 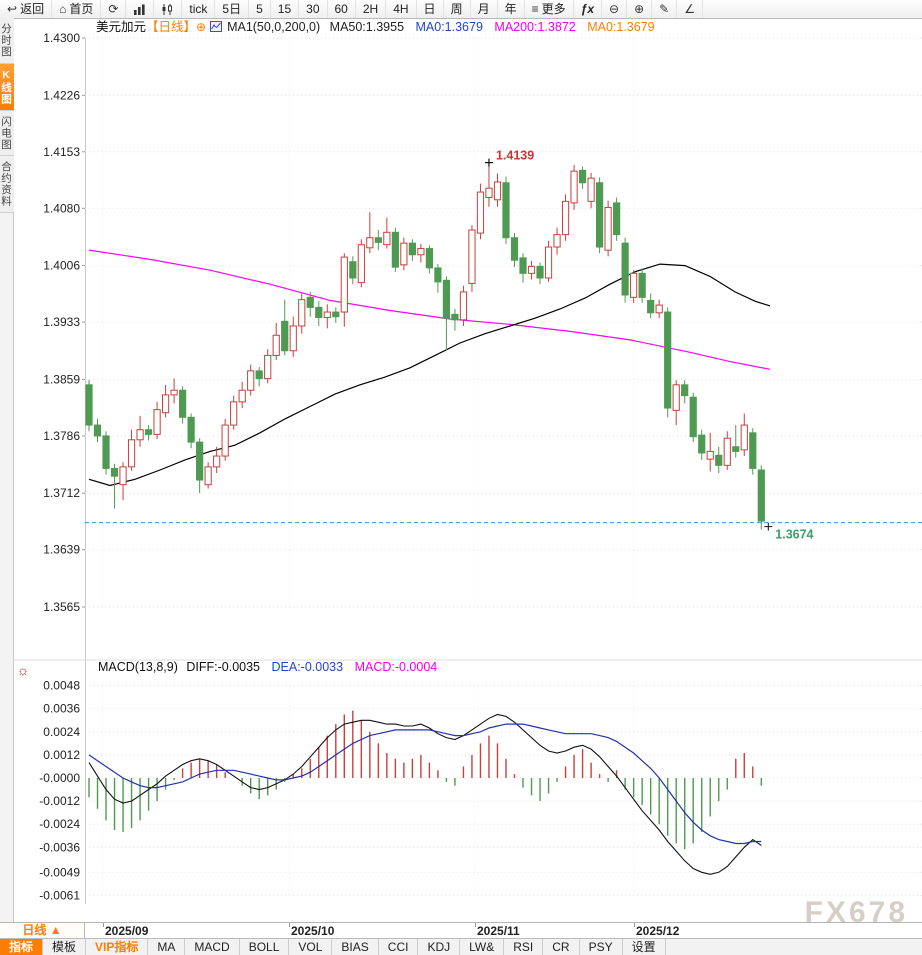 I want to click on indicator-tab-设置: 设置, so click(x=644, y=947).